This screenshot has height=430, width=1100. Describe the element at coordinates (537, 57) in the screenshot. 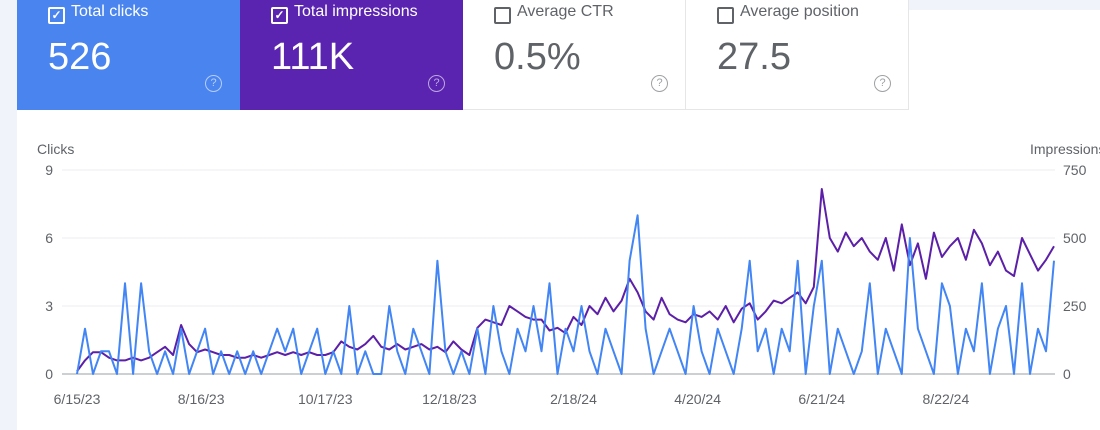

I see `metric-value: 0.5%` at that location.